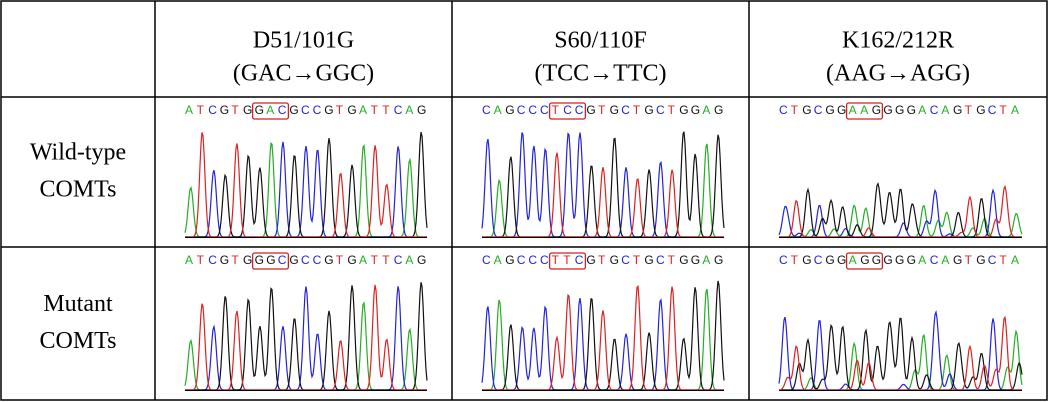 Image resolution: width=1050 pixels, height=402 pixels. Describe the element at coordinates (78, 304) in the screenshot. I see `row-label: Mutant` at that location.